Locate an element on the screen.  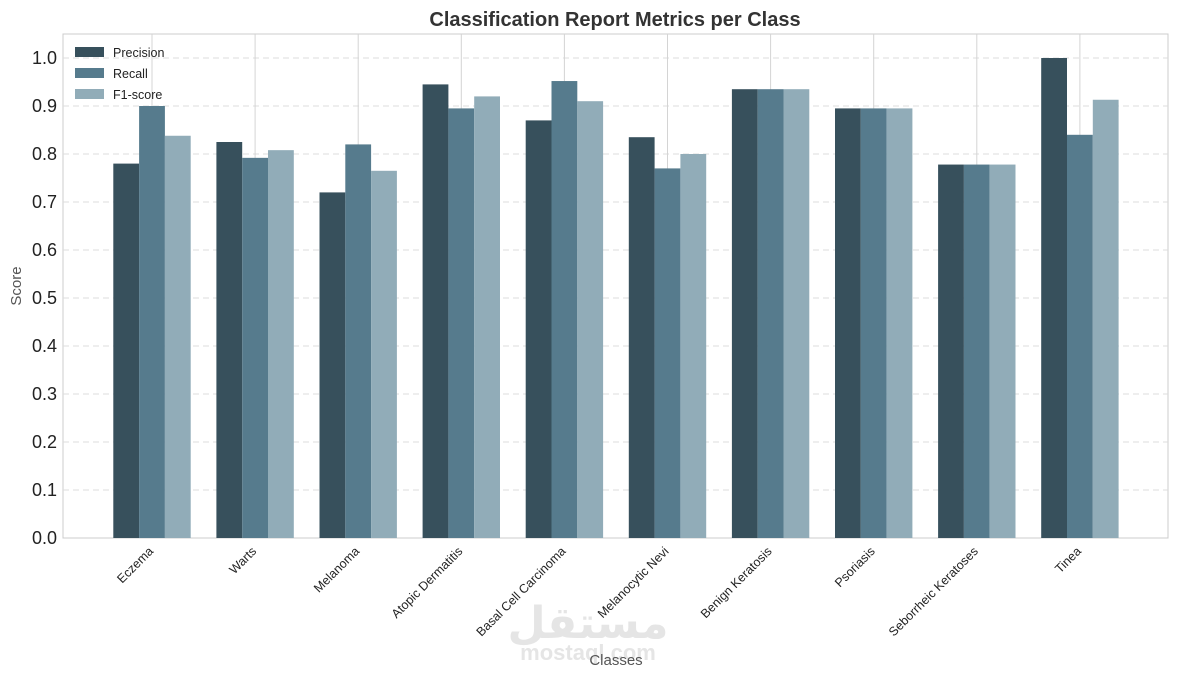
legend-label: Precision is located at coordinates (138, 53).